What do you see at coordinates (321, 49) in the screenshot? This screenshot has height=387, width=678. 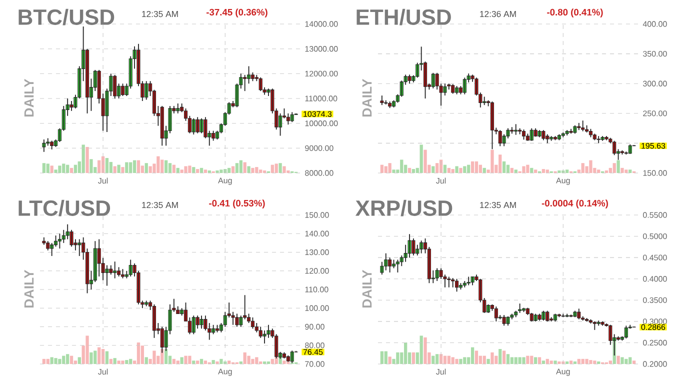 I see `y-tick-label: 13000.00` at bounding box center [321, 49].